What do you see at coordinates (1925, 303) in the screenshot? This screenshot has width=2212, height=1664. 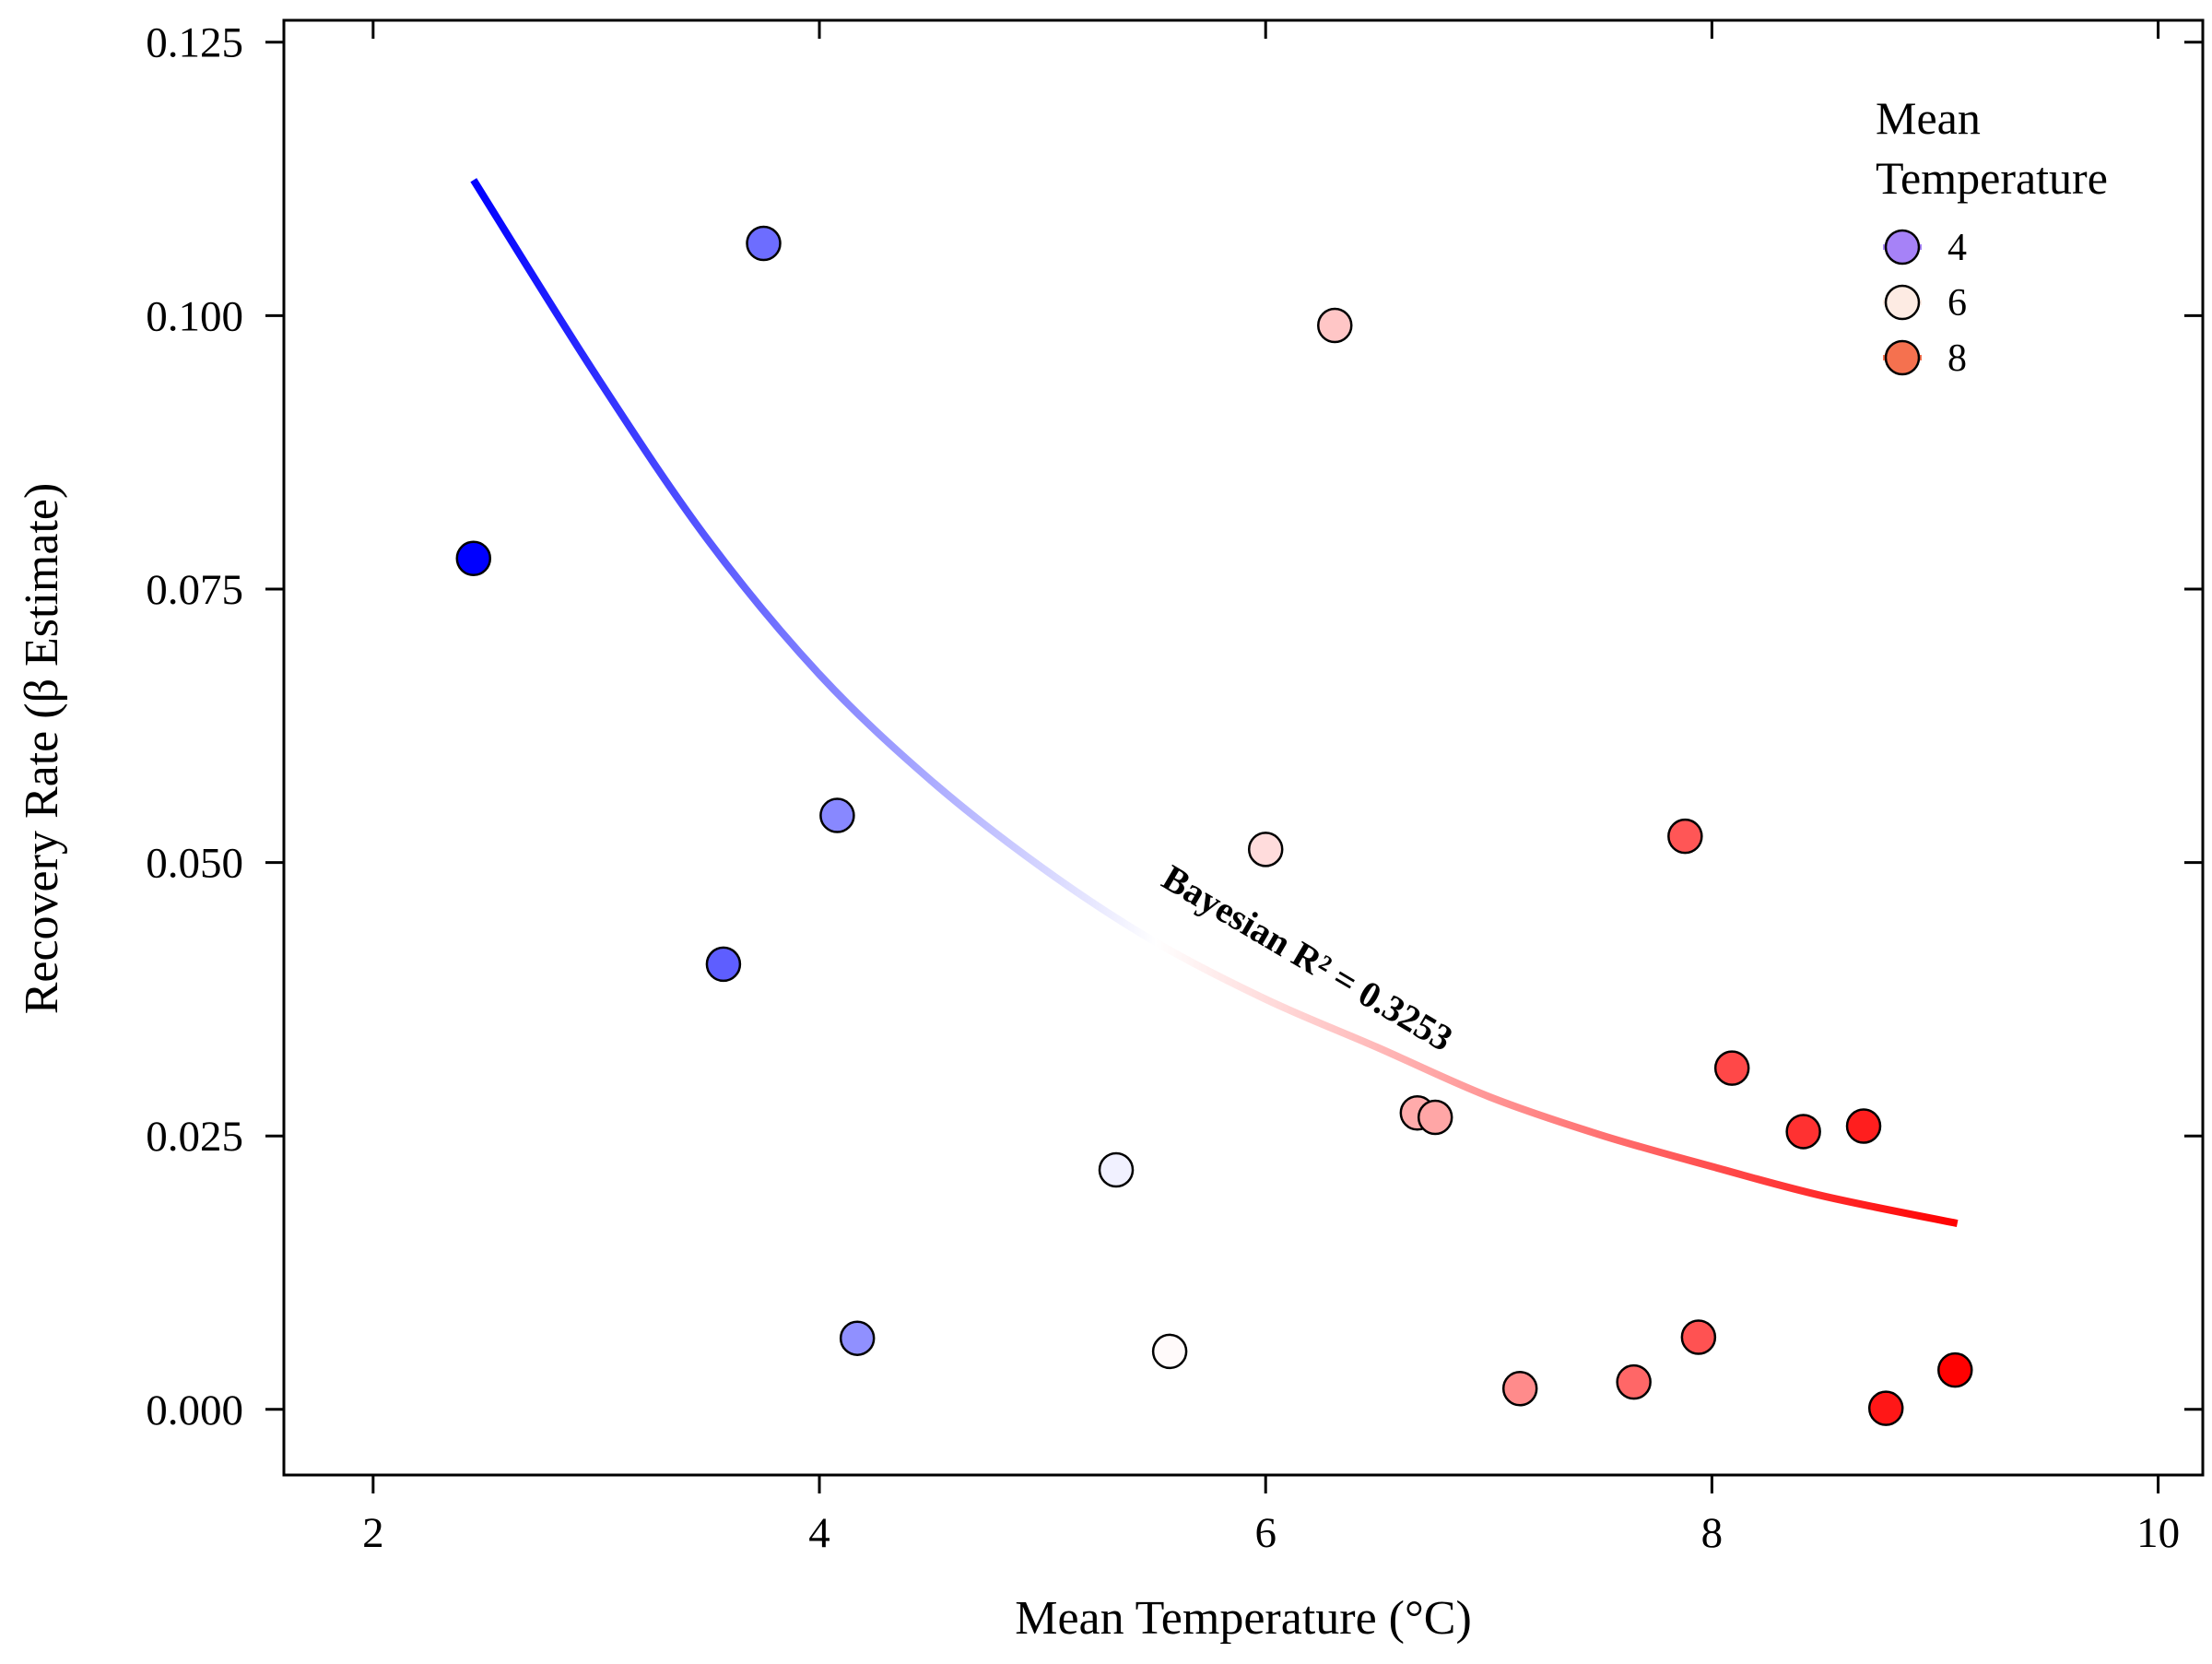 I see `legend-entries: 4 6 8` at bounding box center [1925, 303].